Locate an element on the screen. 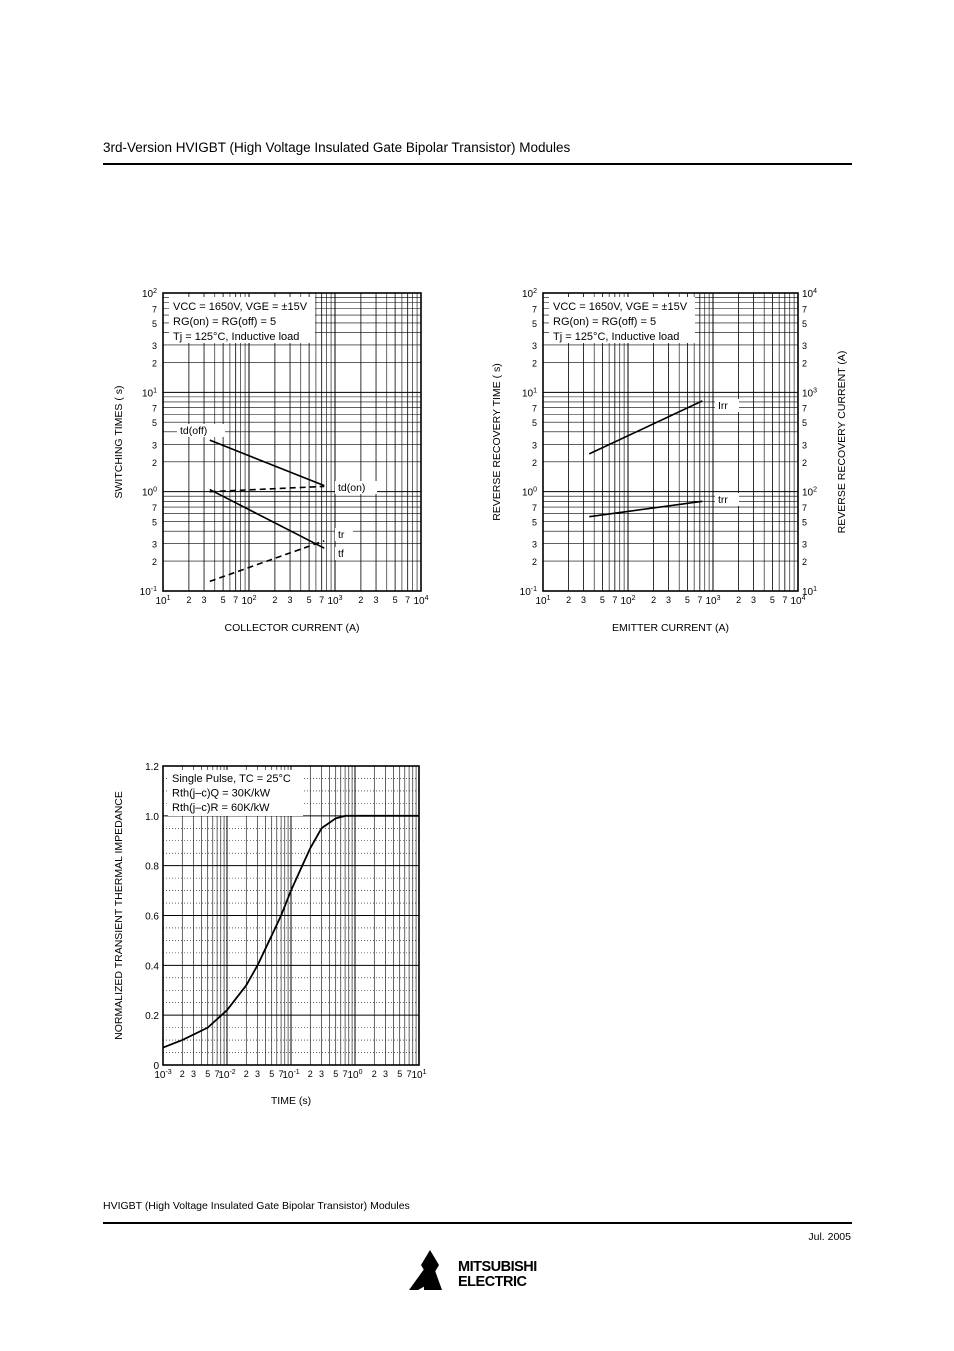 This screenshot has height=1351, width=954. y-tick-label-3: 0.6 is located at coordinates (152, 917).